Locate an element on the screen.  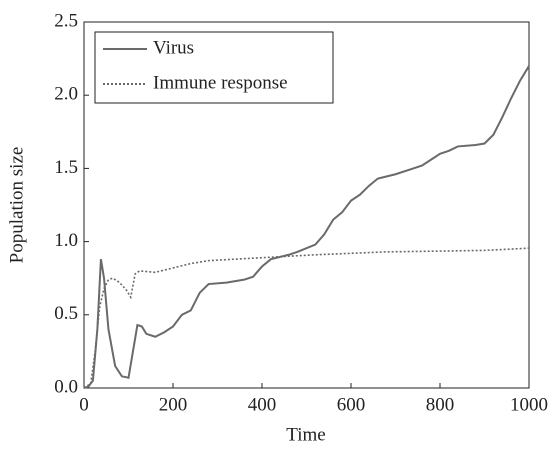
x-axis-label: Time is located at coordinates (305, 434).